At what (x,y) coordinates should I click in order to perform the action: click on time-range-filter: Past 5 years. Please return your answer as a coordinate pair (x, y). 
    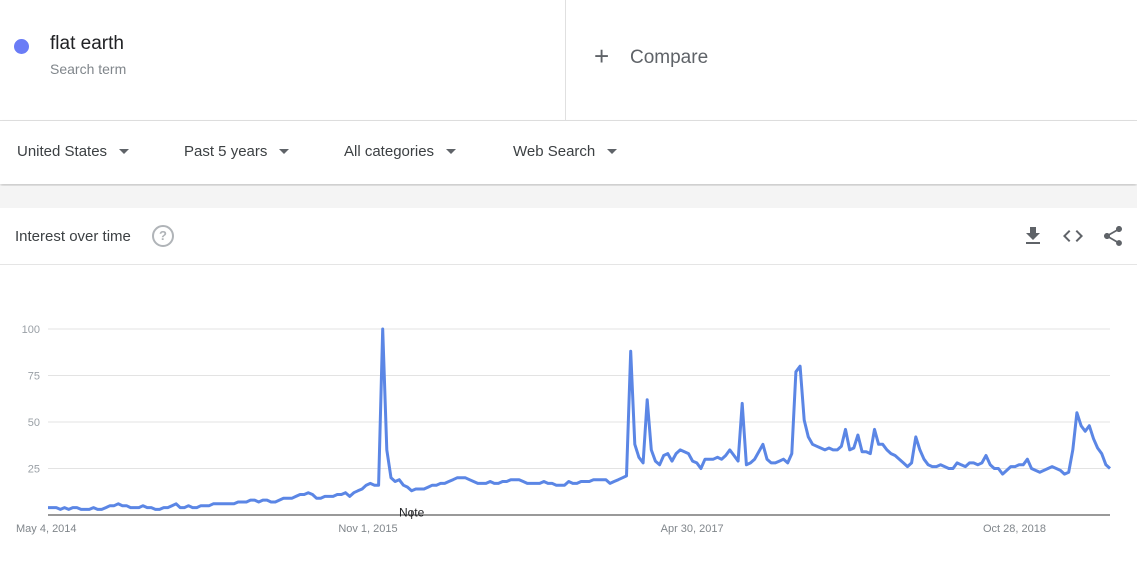
    Looking at the image, I should click on (237, 151).